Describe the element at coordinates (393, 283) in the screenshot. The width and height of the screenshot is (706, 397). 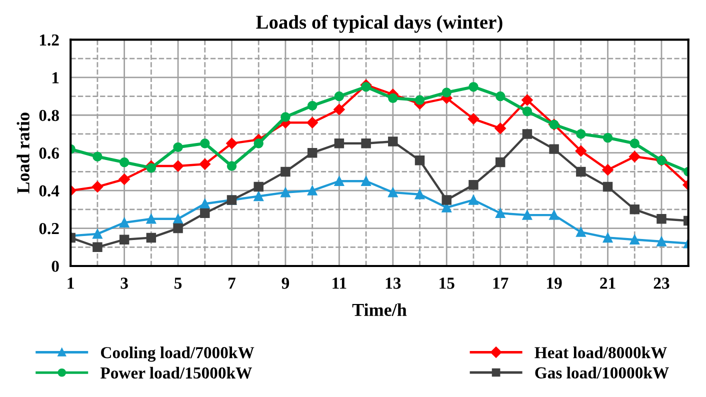
I see `x-tick-label: 13` at that location.